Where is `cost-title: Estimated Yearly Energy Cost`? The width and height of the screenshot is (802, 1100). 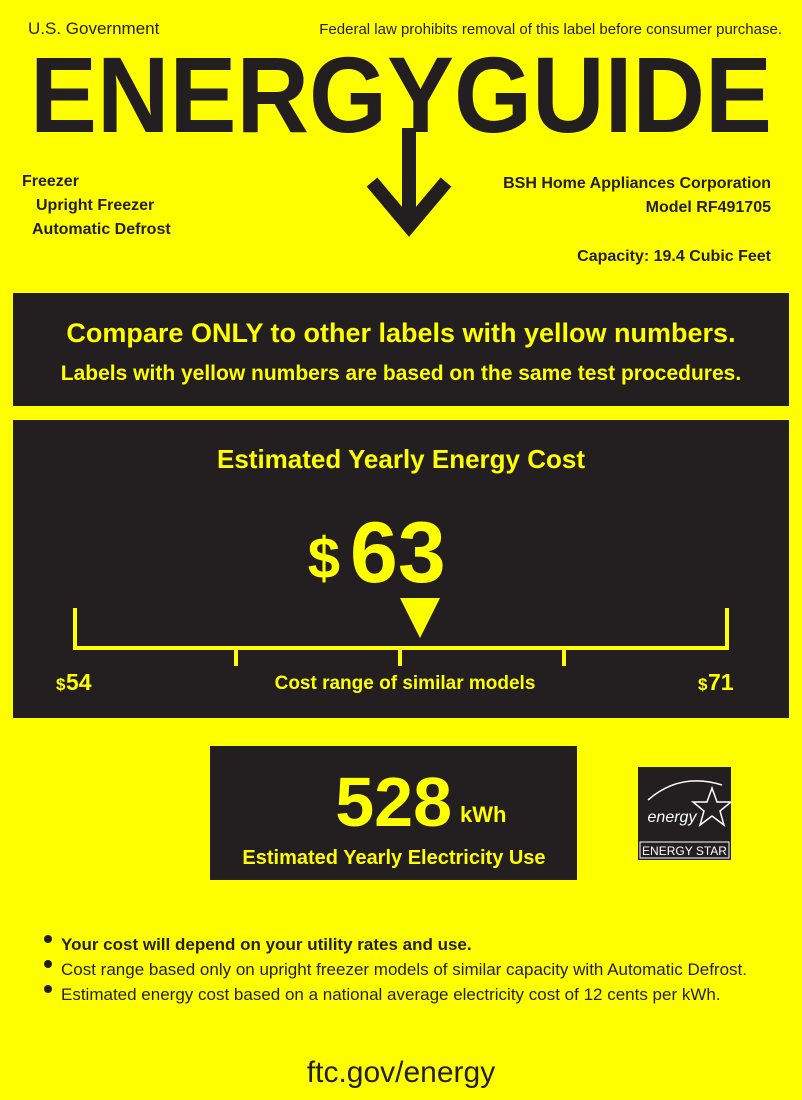 cost-title: Estimated Yearly Energy Cost is located at coordinates (401, 459).